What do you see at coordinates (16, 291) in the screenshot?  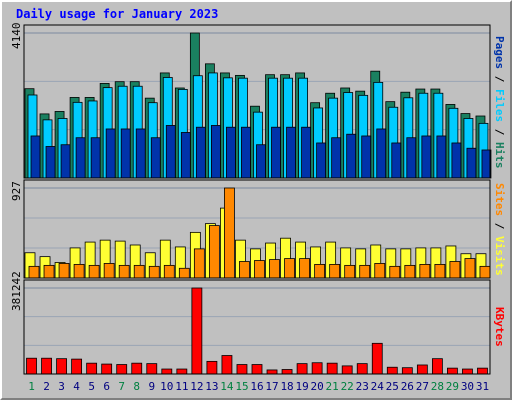 I see `max-label-kbytes: 381242` at bounding box center [16, 291].